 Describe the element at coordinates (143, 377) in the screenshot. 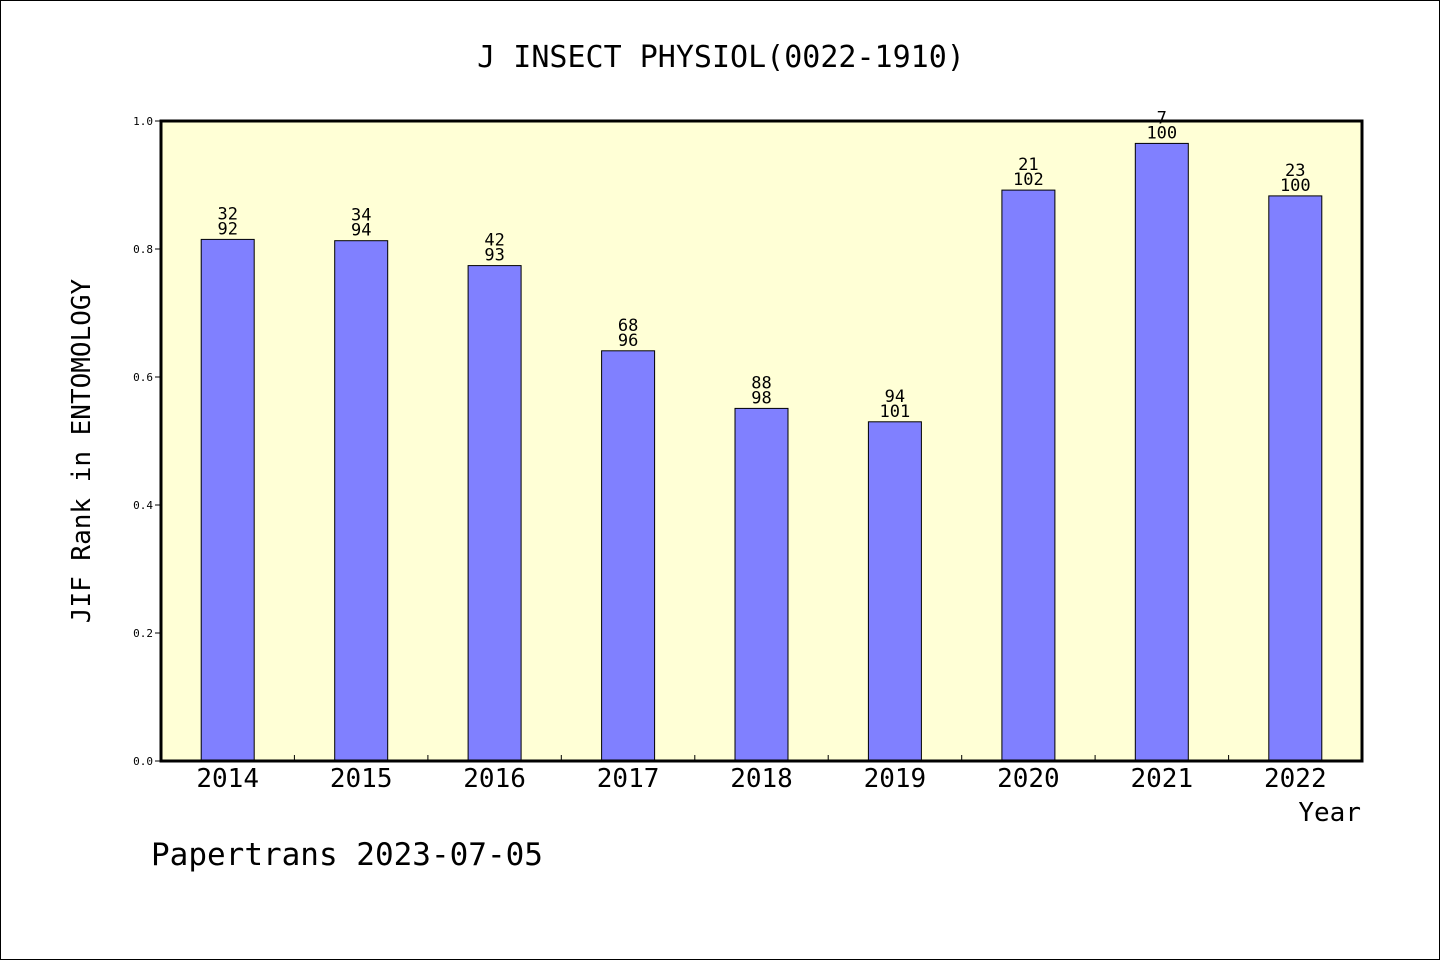

I see `y-tick-label-0.6: 0.6` at that location.